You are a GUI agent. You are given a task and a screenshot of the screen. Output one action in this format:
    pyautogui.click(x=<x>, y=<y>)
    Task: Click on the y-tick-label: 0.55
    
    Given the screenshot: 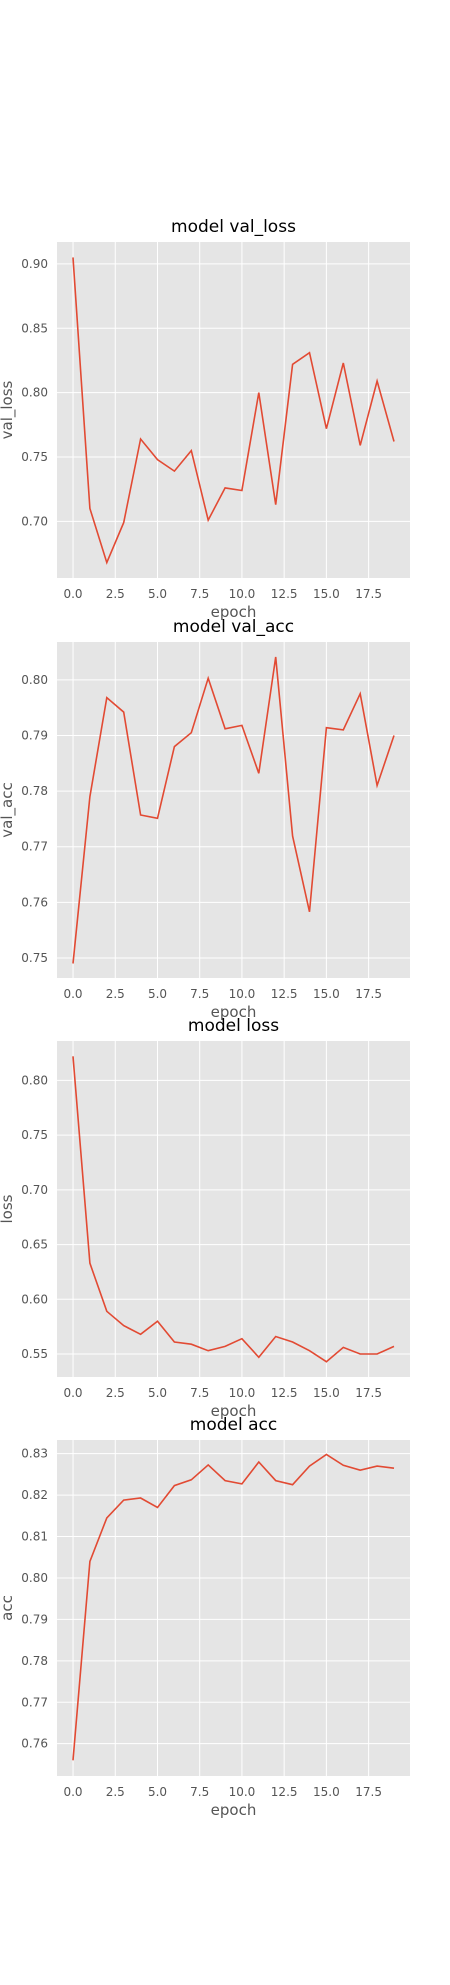 What is the action you would take?
    pyautogui.click(x=34, y=1354)
    